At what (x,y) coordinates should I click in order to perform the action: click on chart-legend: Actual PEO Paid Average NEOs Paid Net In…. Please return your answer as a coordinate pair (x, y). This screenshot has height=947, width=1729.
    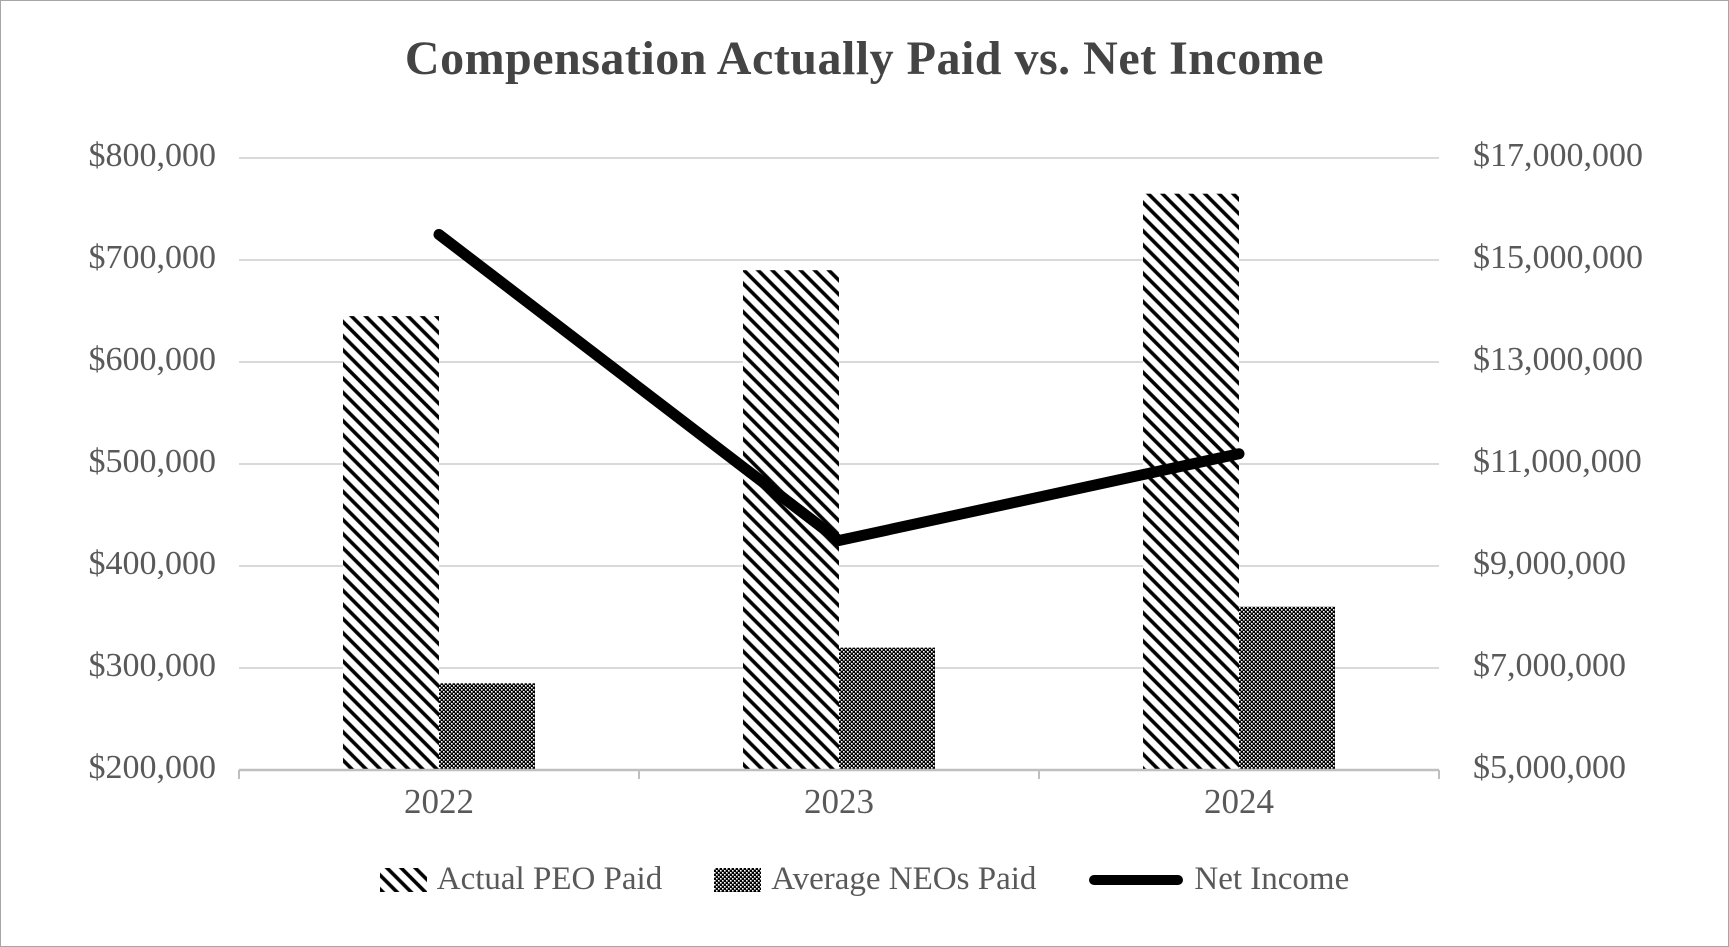
    Looking at the image, I should click on (864, 879).